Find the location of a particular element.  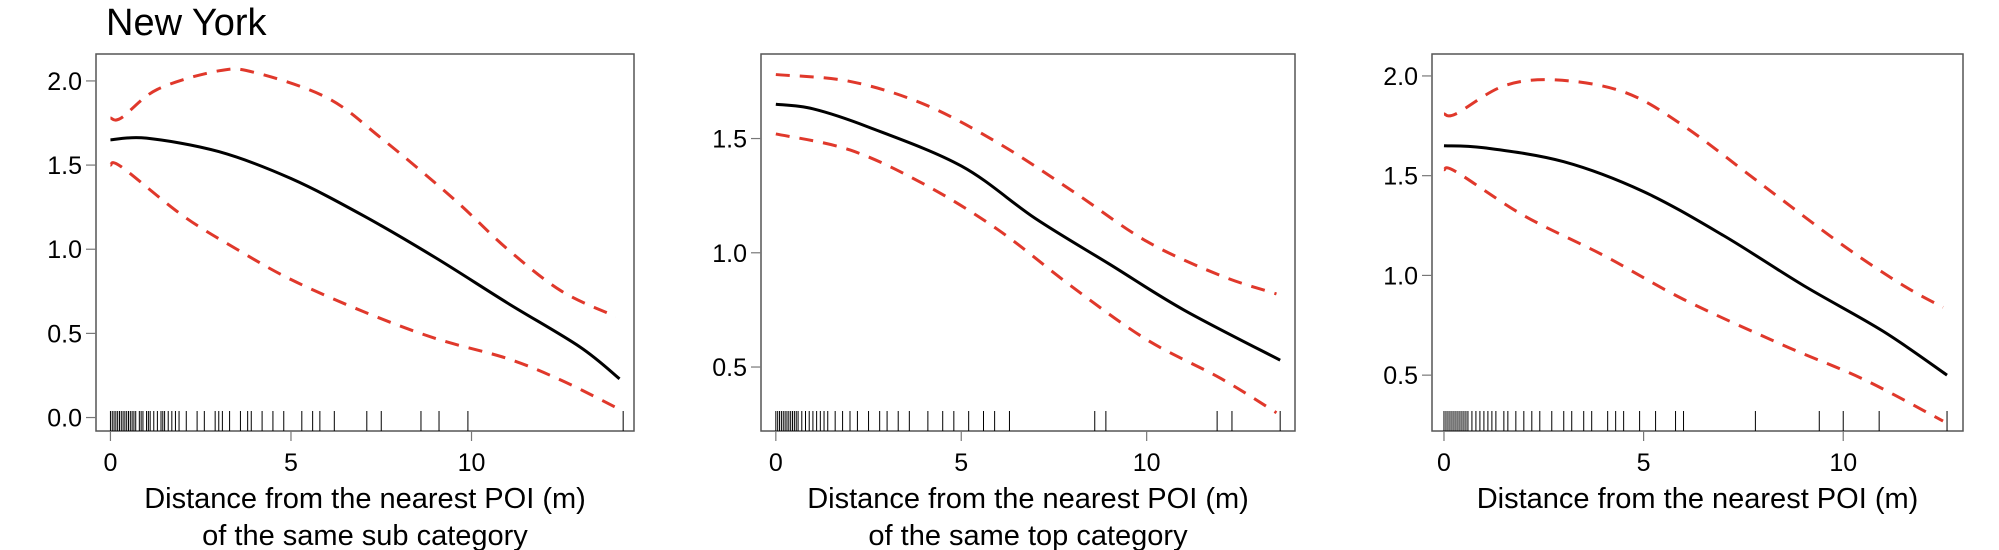

x-axis-label: of the same top category is located at coordinates (1028, 535).